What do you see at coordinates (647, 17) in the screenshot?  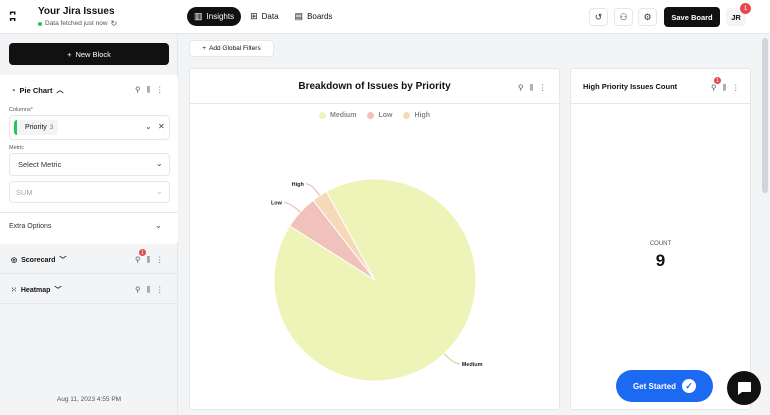 I see `settings-icon: ⚙` at bounding box center [647, 17].